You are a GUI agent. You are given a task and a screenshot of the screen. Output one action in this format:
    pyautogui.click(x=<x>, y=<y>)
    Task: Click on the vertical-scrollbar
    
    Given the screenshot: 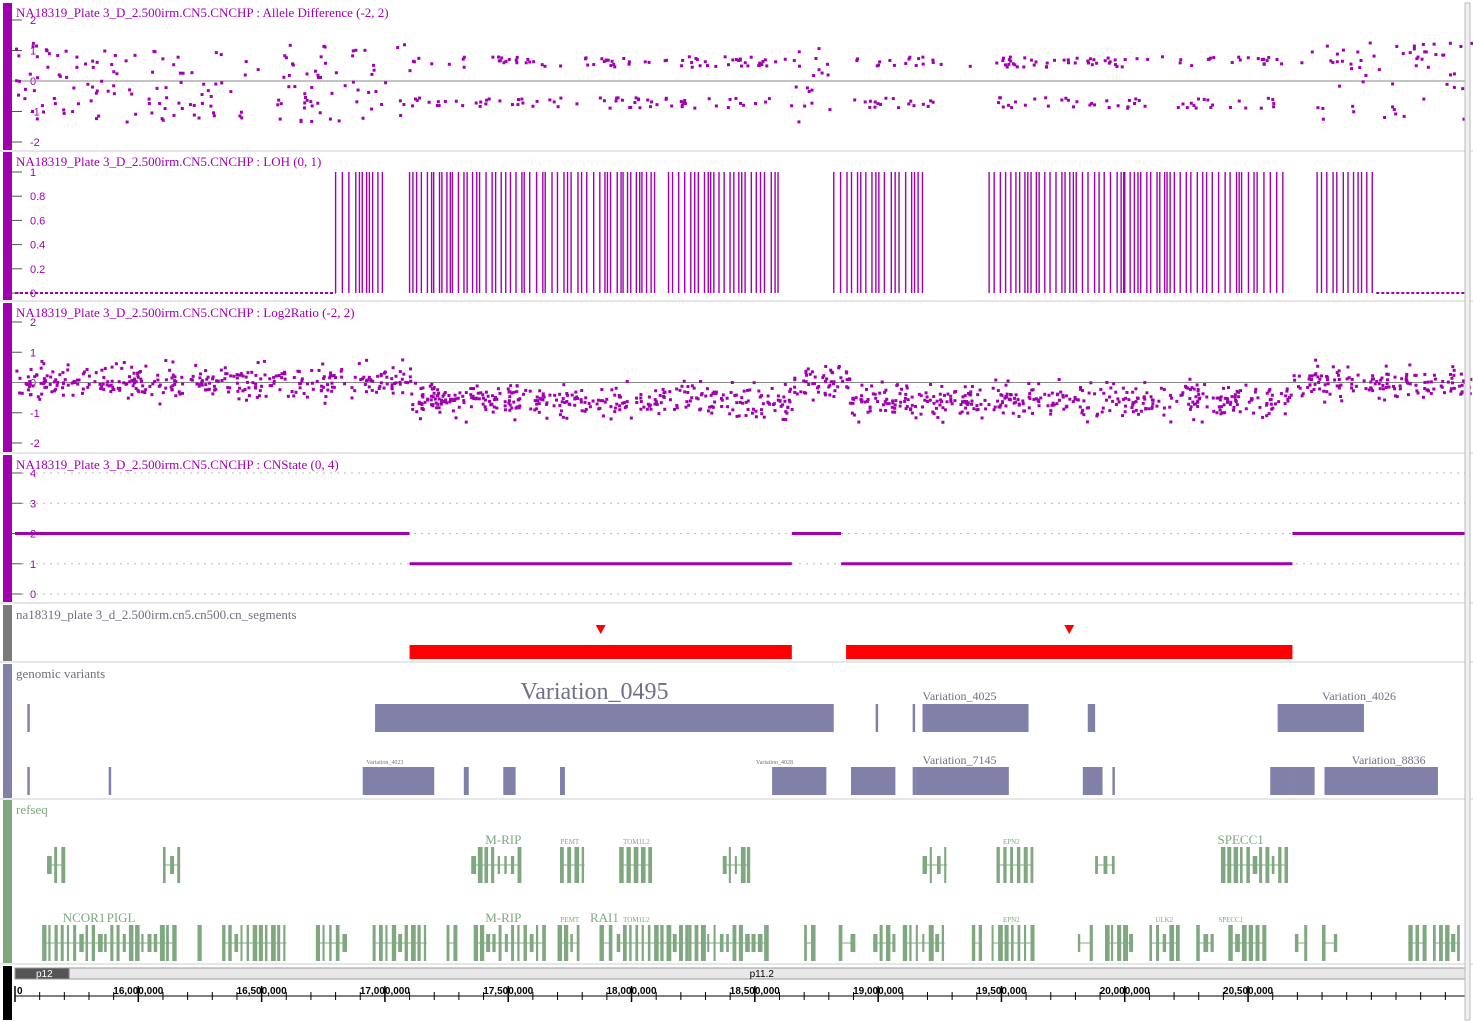 What is the action you would take?
    pyautogui.click(x=1467, y=511)
    